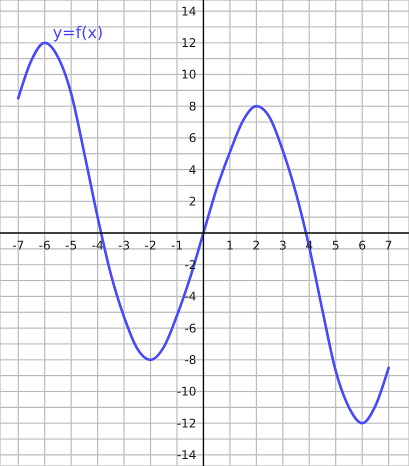  What do you see at coordinates (78, 32) in the screenshot?
I see `series-label: y=f(x)` at bounding box center [78, 32].